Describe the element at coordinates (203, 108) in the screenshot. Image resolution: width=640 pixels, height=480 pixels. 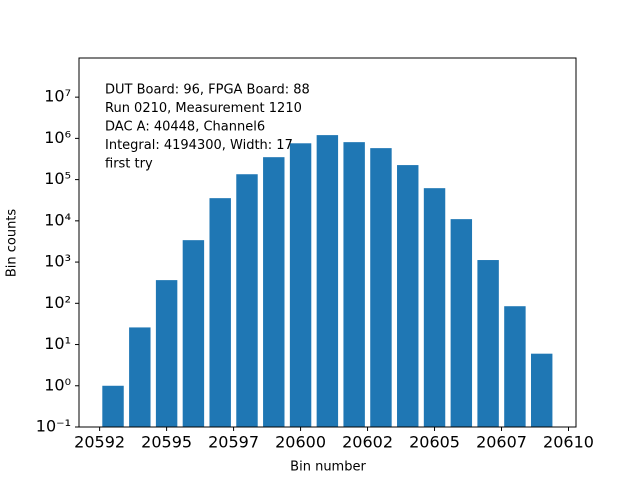
I see `annotation: Run 0210, Measurement 1210` at that location.